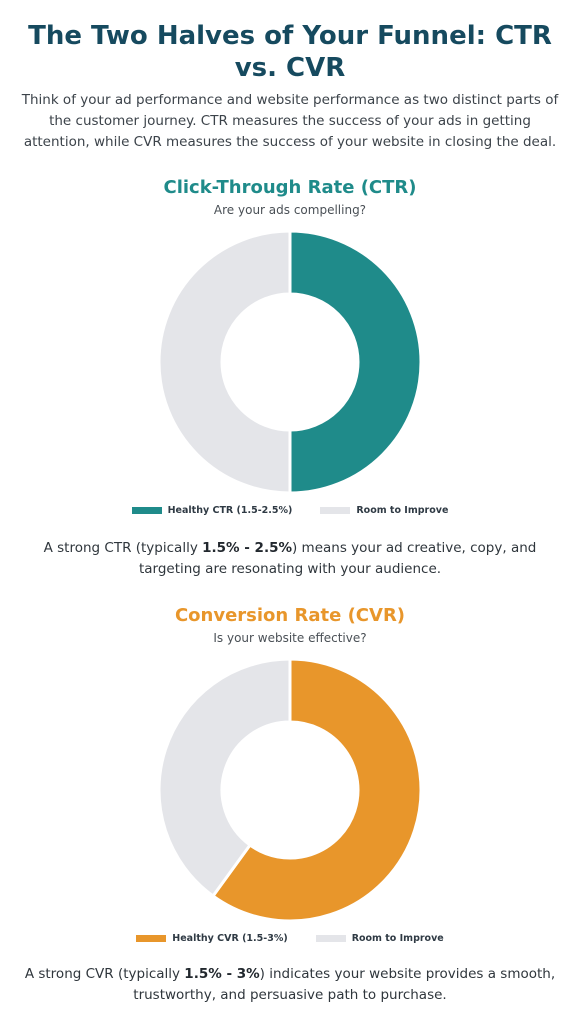  What do you see at coordinates (316, 790) in the screenshot?
I see `cvr-slice-healthy` at bounding box center [316, 790].